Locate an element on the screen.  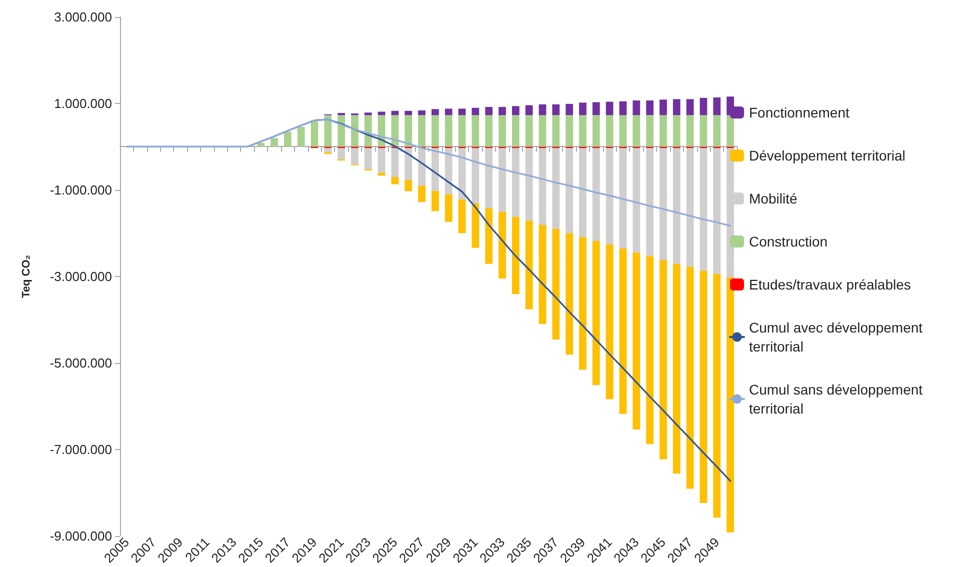
legend-label: Mobilité is located at coordinates (773, 198).